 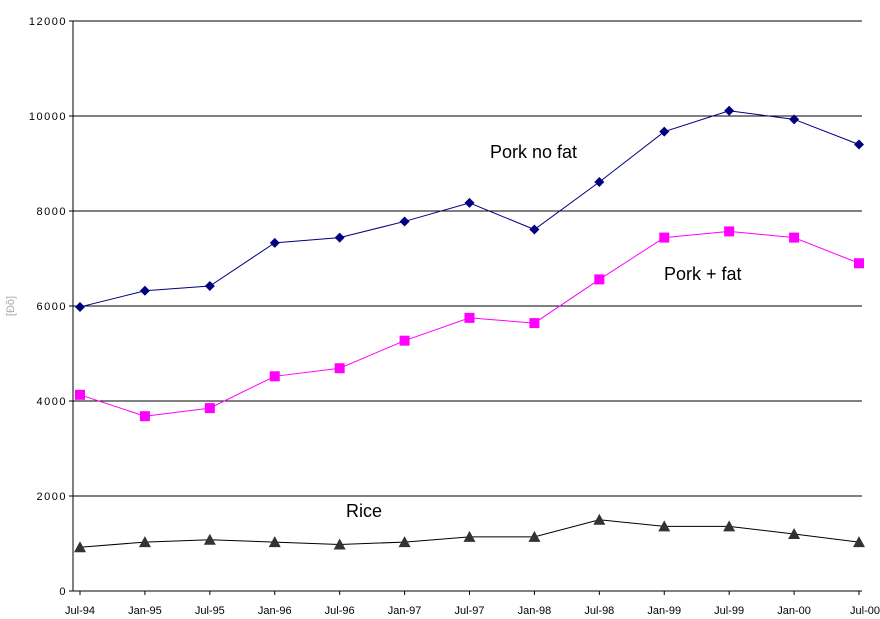 I want to click on y-axis-label: [Đồ], so click(x=11, y=306).